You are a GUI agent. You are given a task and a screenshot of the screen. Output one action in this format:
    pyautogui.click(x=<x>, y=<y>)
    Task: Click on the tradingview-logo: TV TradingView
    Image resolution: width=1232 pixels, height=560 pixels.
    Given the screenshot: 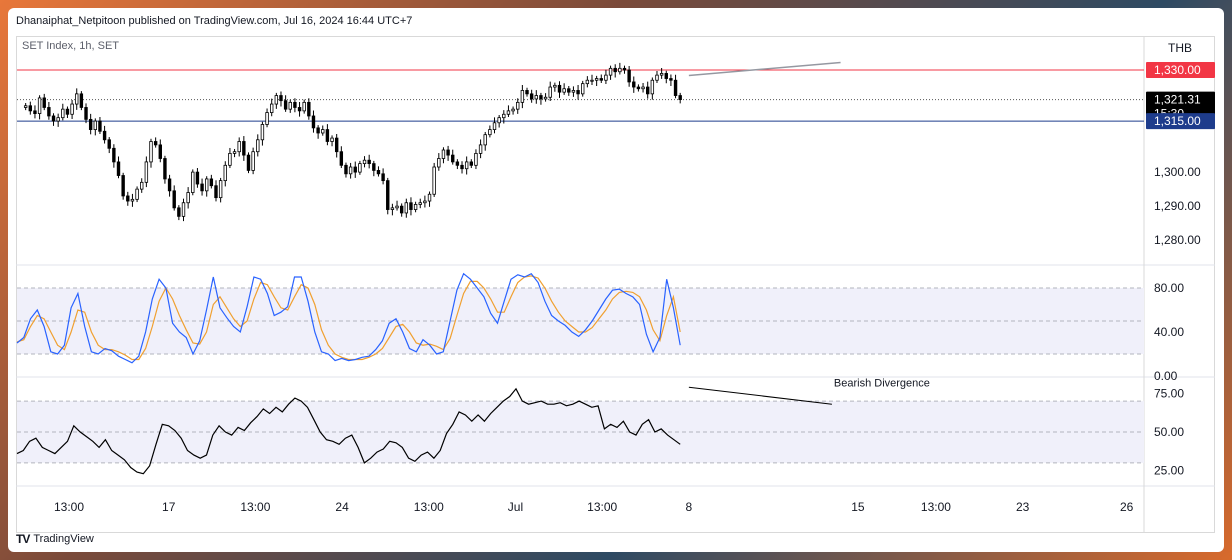 What is the action you would take?
    pyautogui.click(x=55, y=539)
    